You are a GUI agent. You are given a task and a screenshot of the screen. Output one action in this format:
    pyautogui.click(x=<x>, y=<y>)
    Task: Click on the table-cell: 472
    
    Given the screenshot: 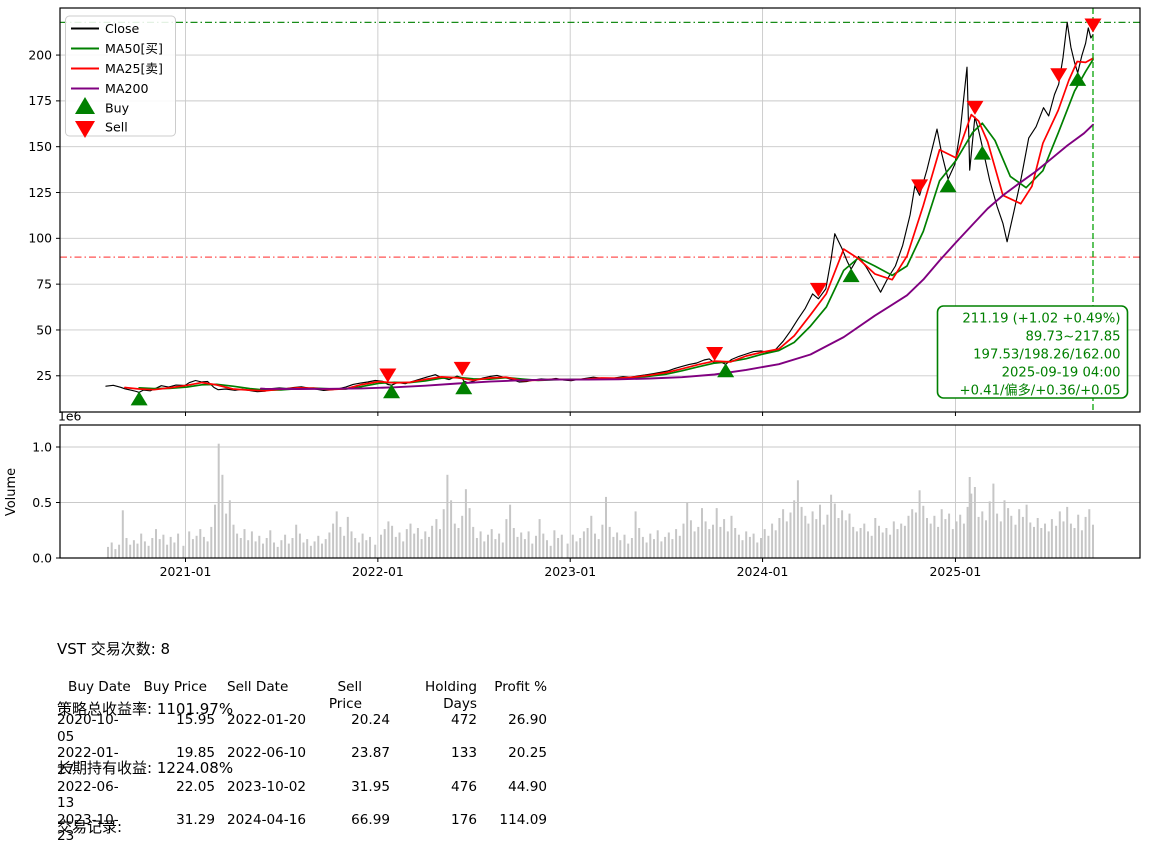 What is the action you would take?
    pyautogui.click(x=464, y=720)
    